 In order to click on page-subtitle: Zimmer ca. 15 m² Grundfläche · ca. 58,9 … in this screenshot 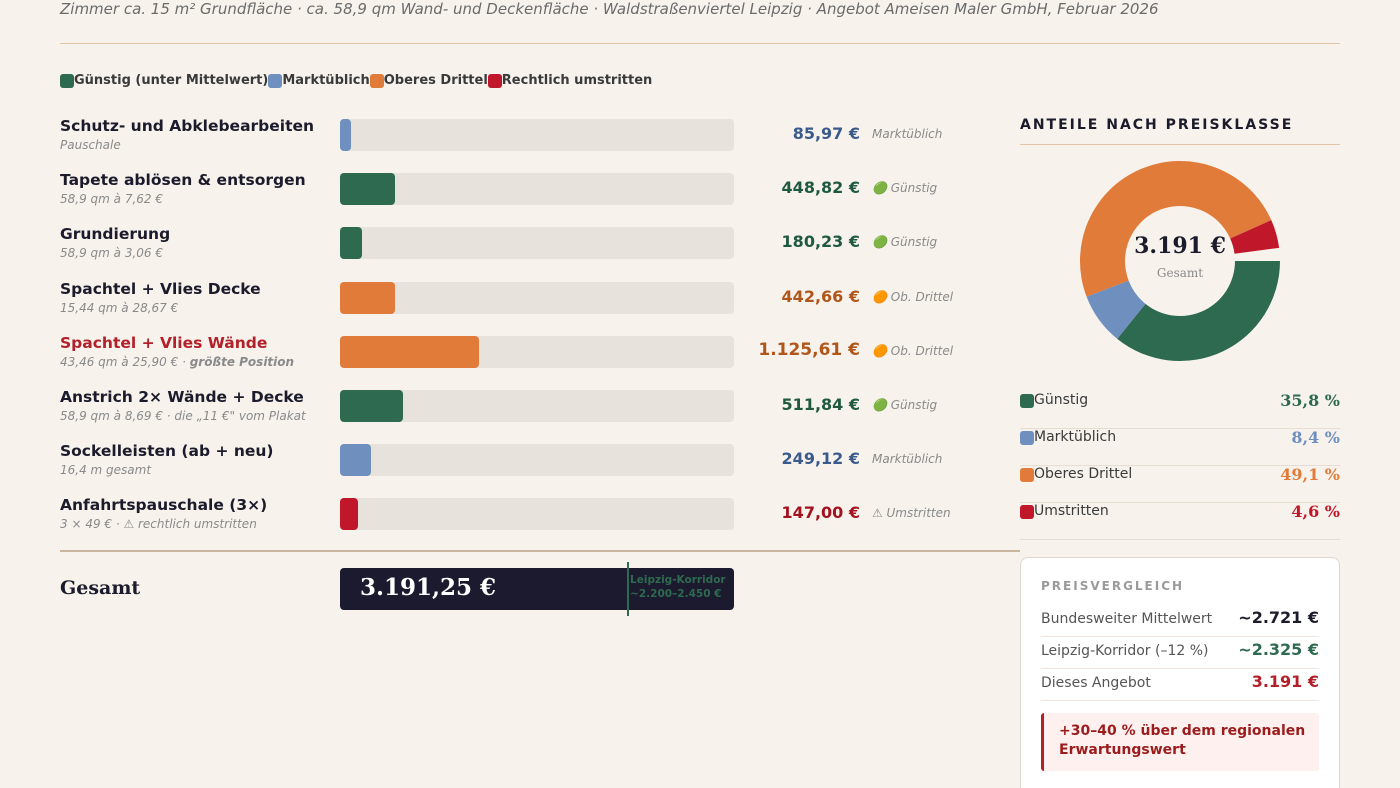, I will do `click(609, 9)`.